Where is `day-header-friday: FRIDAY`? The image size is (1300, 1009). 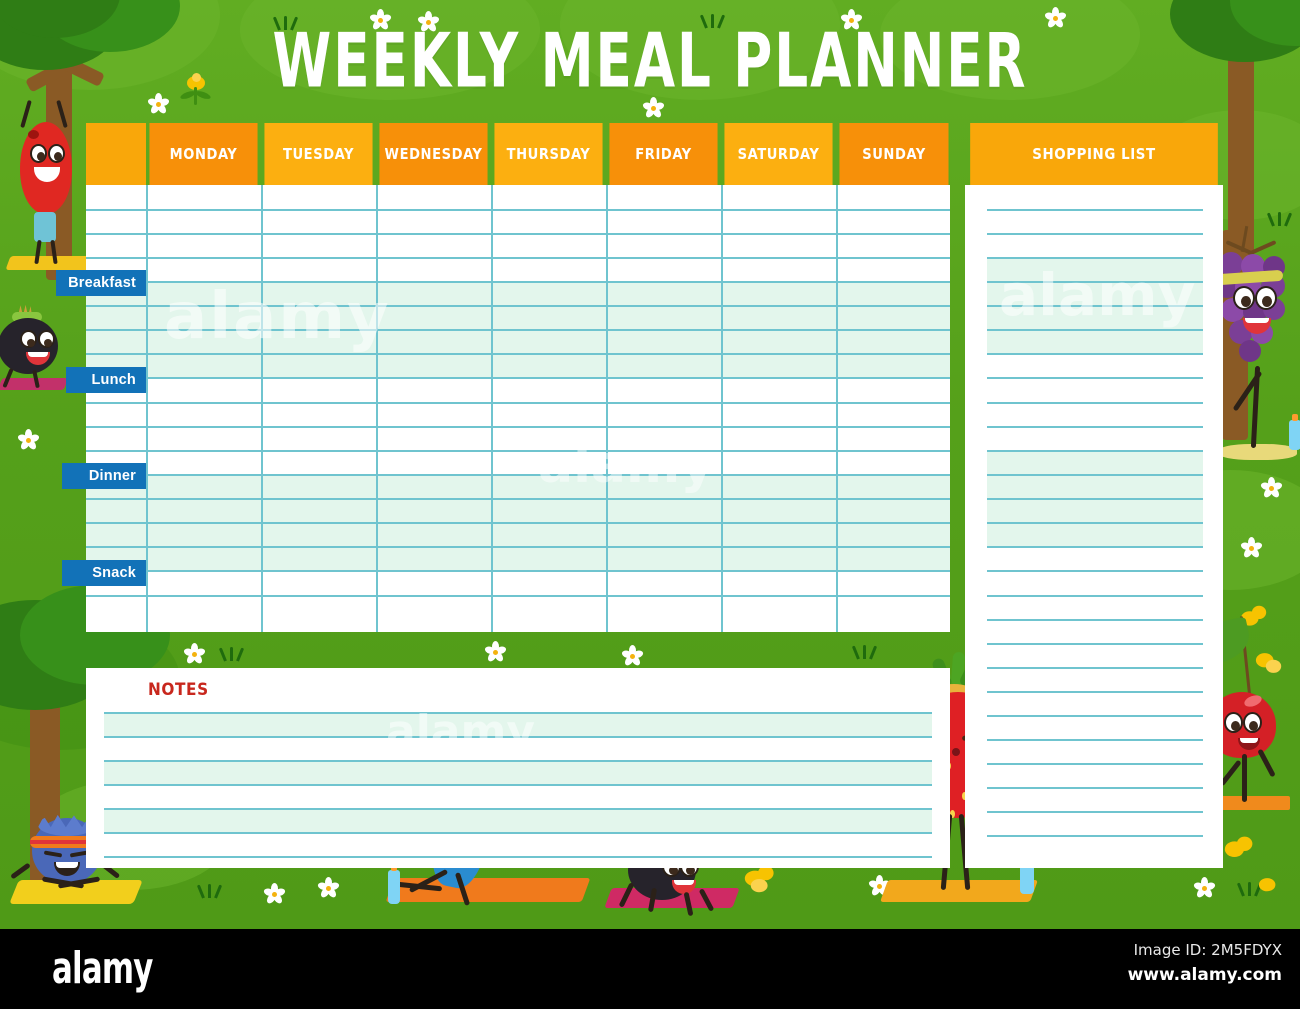 day-header-friday: FRIDAY is located at coordinates (663, 154).